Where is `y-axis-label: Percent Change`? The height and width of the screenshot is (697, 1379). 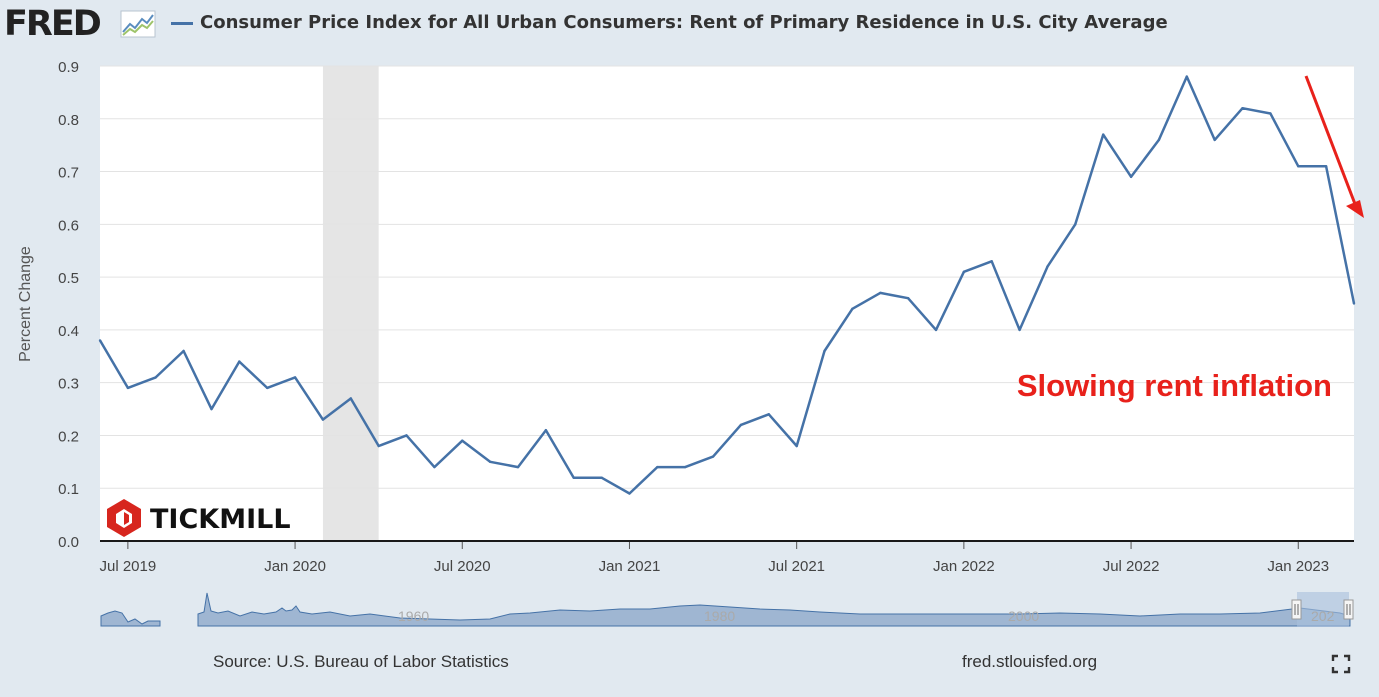 y-axis-label: Percent Change is located at coordinates (25, 304).